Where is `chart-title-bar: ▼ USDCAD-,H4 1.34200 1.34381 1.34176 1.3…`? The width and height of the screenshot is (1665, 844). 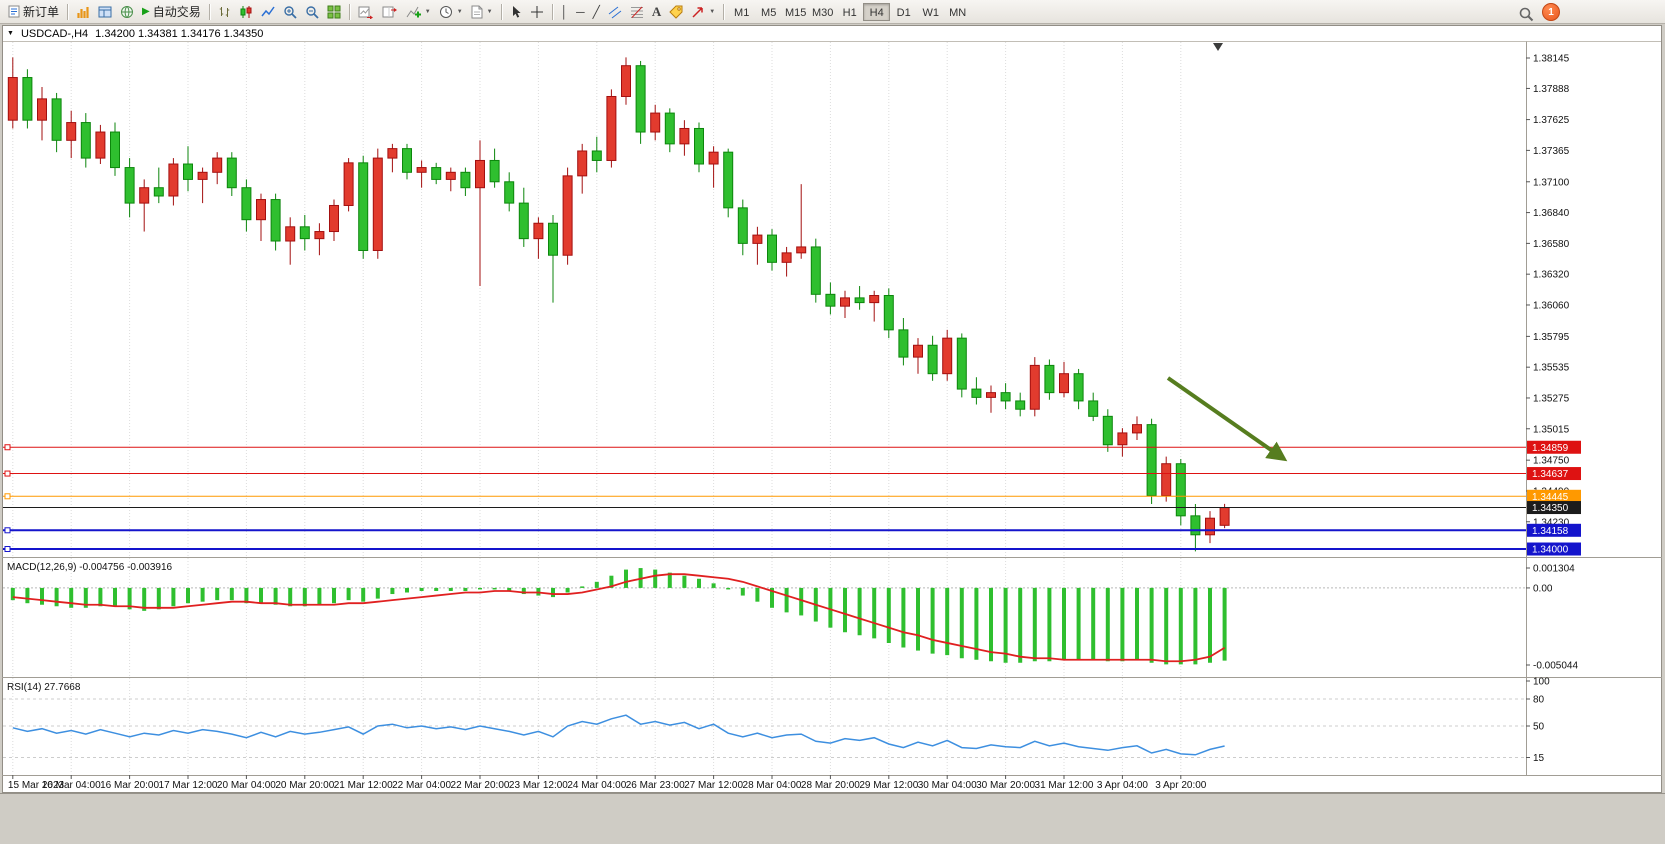
chart-title-bar: ▼ USDCAD-,H4 1.34200 1.34381 1.34176 1.3… is located at coordinates (135, 33).